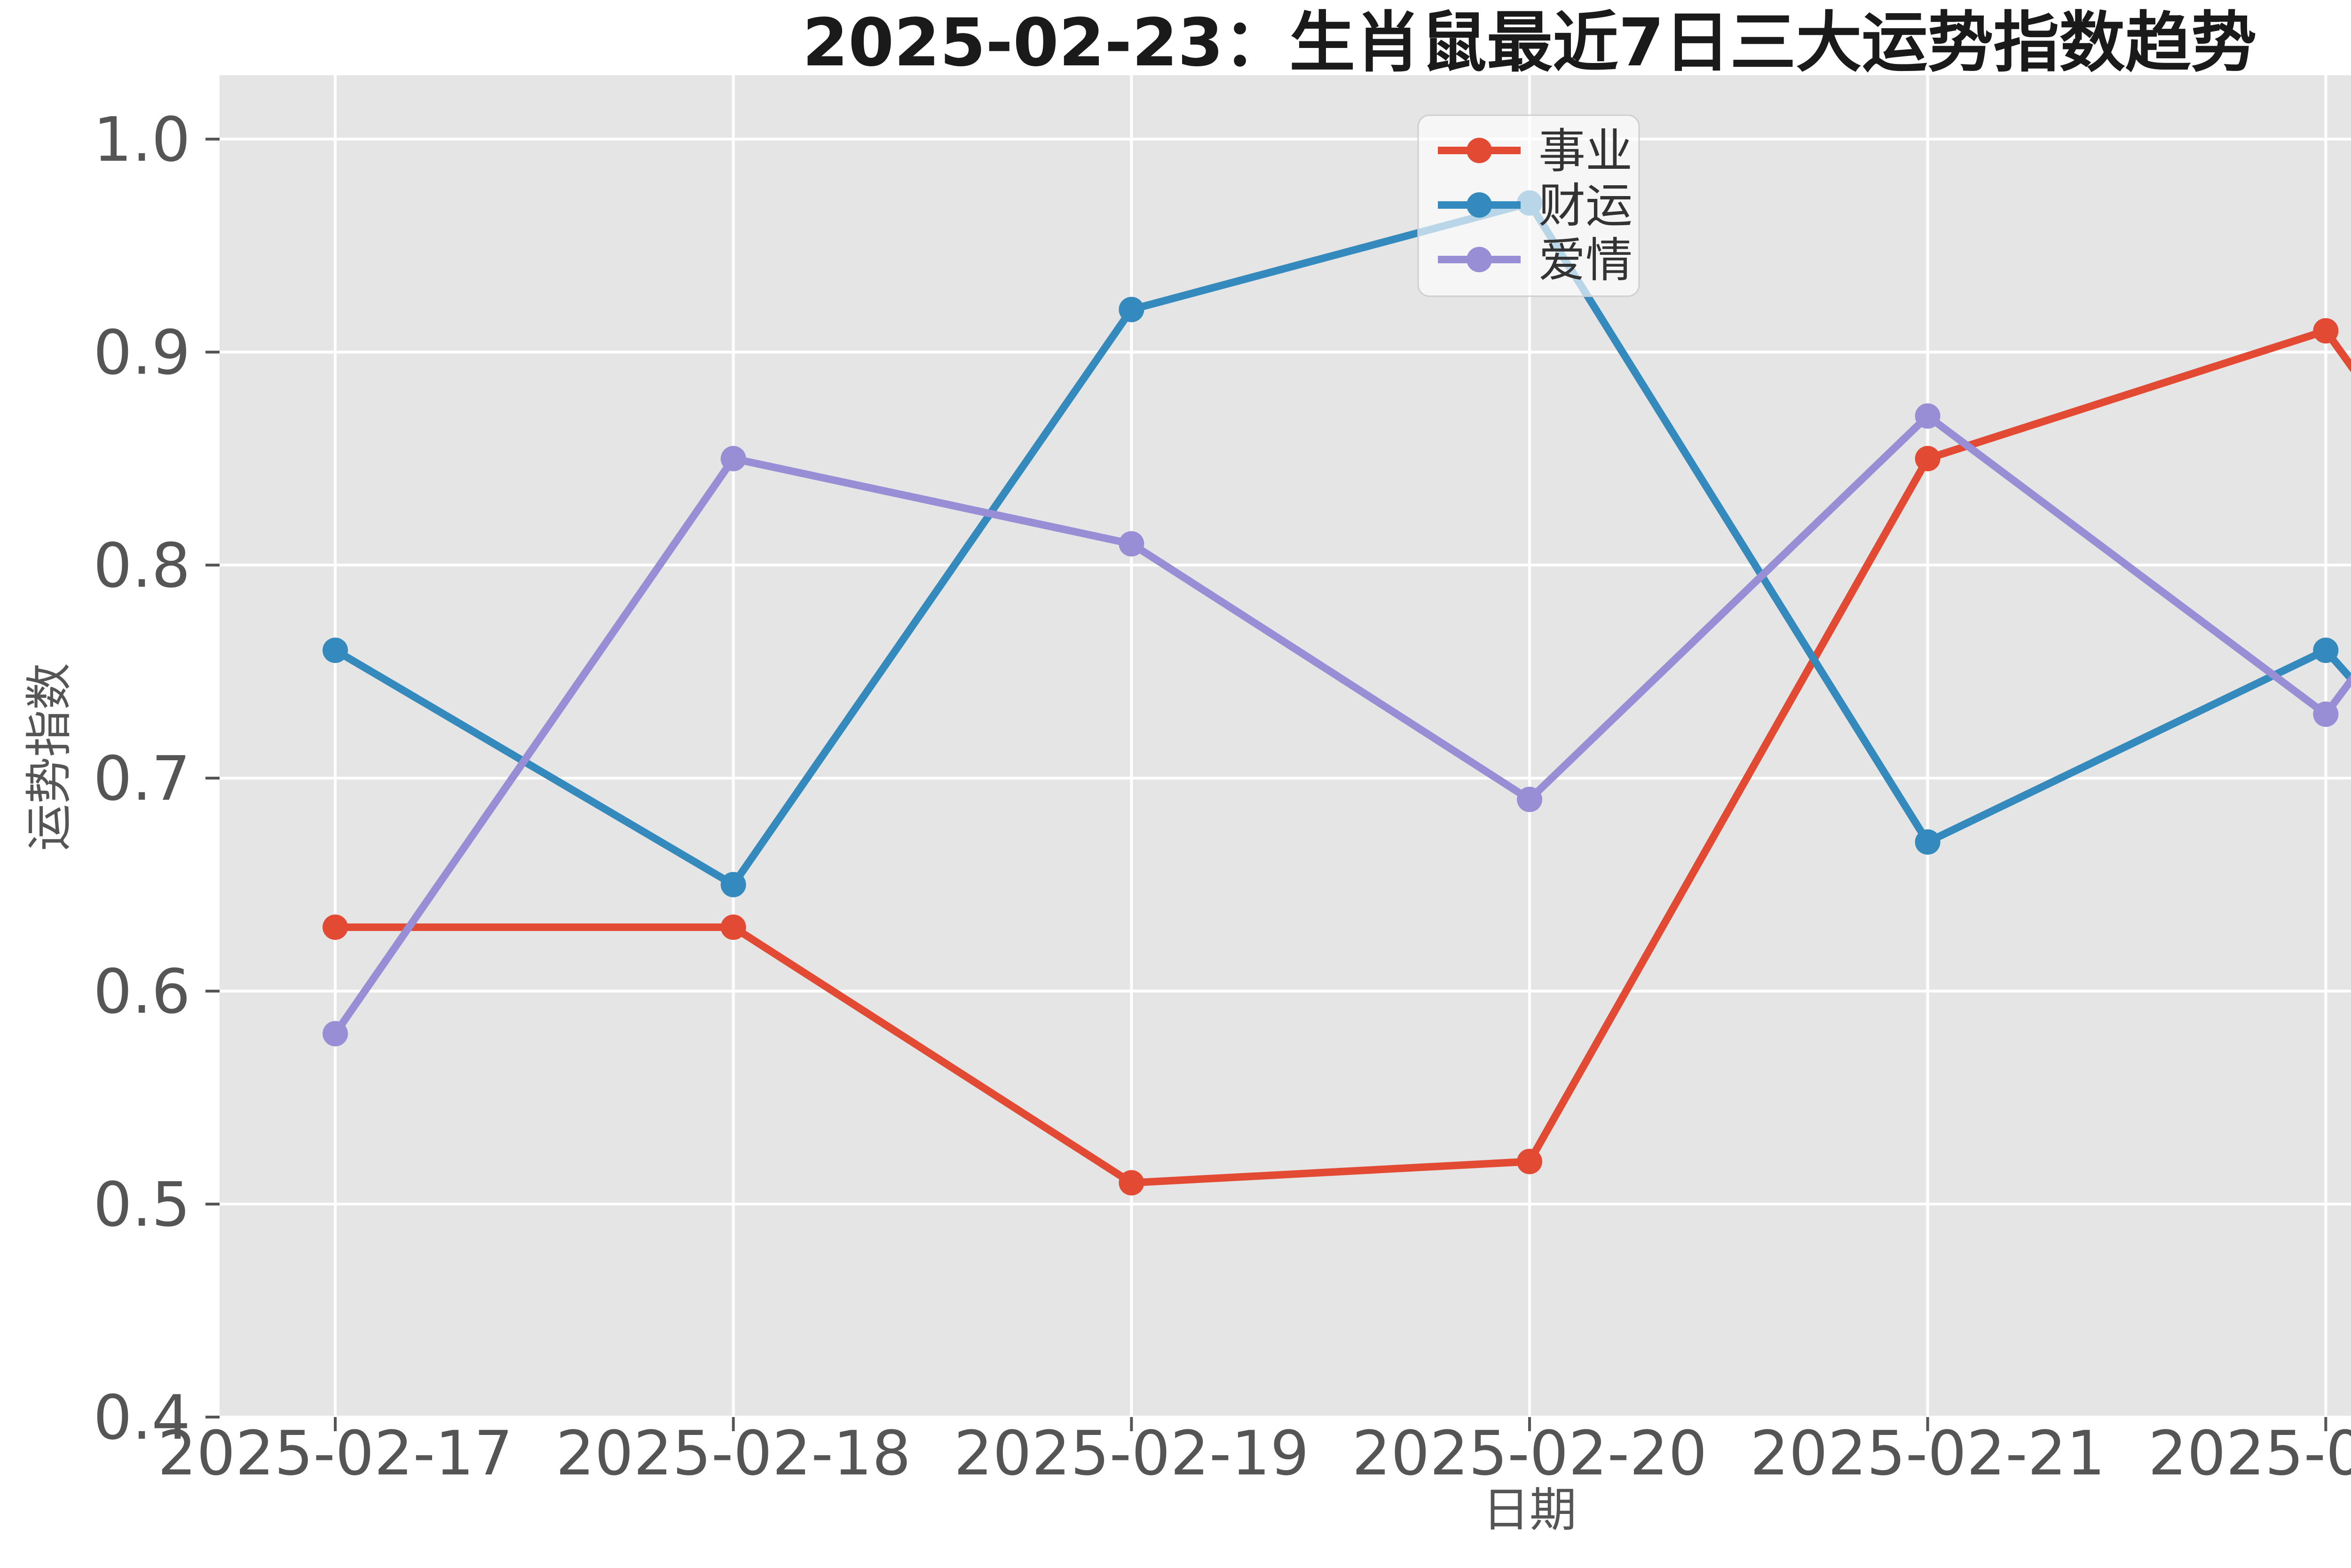 The width and height of the screenshot is (2351, 1568). Describe the element at coordinates (49, 757) in the screenshot. I see `y-axis-label: 运势指数` at that location.